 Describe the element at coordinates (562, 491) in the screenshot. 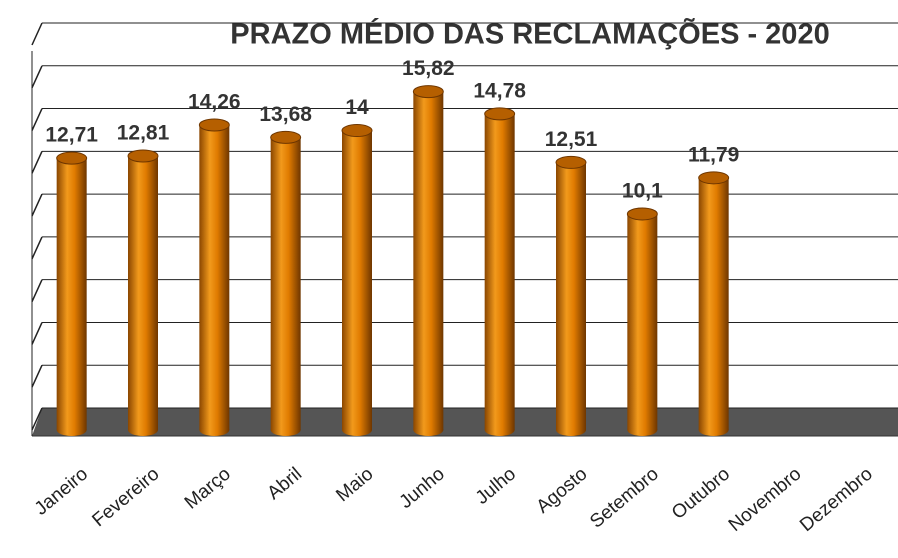

I see `x-tick-label: Agosto` at that location.